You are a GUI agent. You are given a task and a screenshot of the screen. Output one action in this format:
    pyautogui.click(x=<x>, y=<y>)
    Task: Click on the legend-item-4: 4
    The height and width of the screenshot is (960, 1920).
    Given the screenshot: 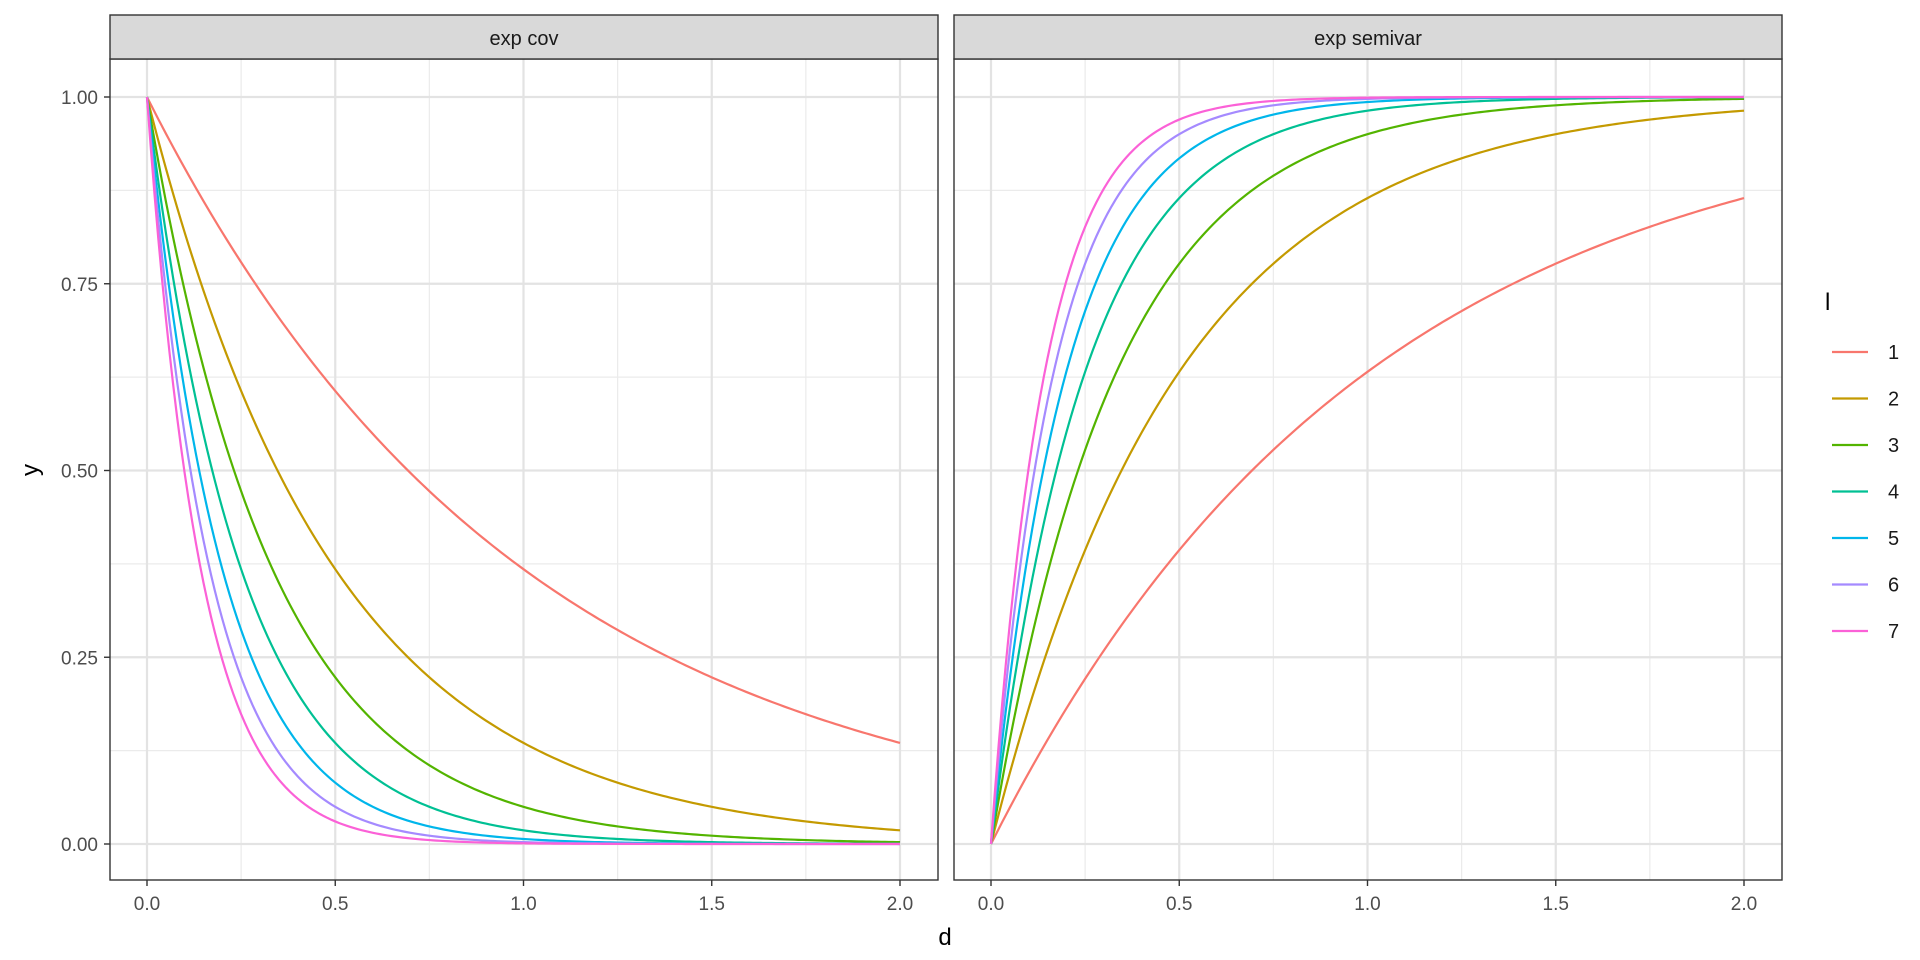 What is the action you would take?
    pyautogui.click(x=1865, y=493)
    